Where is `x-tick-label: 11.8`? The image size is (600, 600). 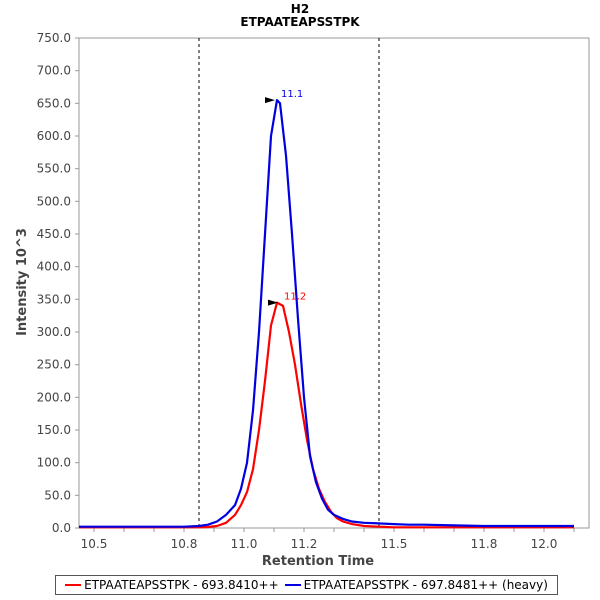
x-tick-label: 11.8 is located at coordinates (484, 544).